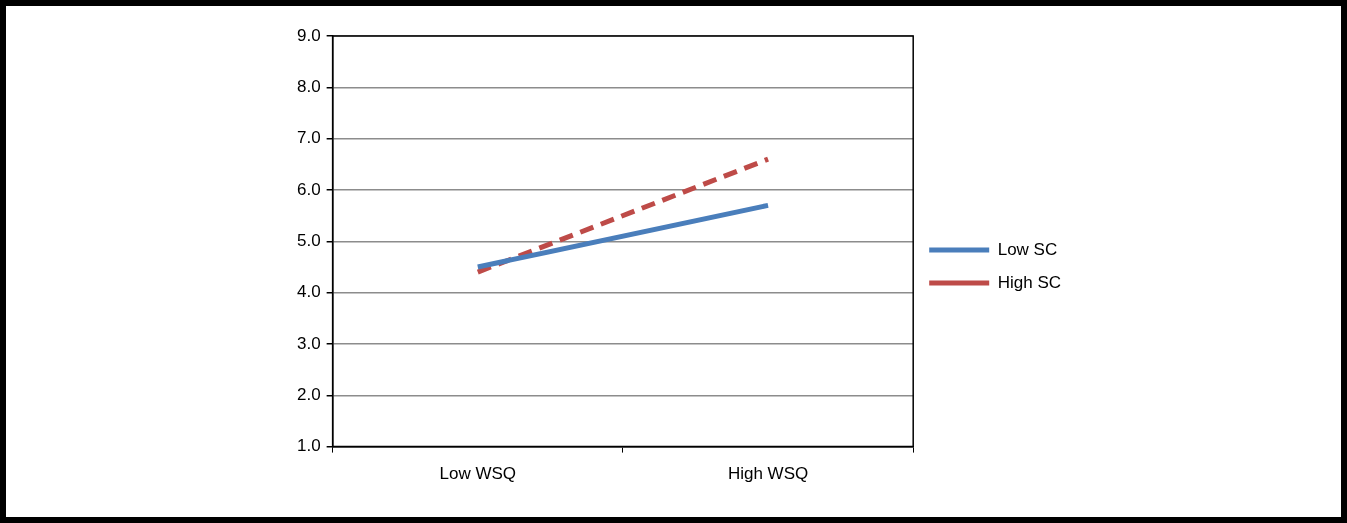 The height and width of the screenshot is (523, 1347). Describe the element at coordinates (308, 394) in the screenshot. I see `y-tick-label: 2.0` at that location.